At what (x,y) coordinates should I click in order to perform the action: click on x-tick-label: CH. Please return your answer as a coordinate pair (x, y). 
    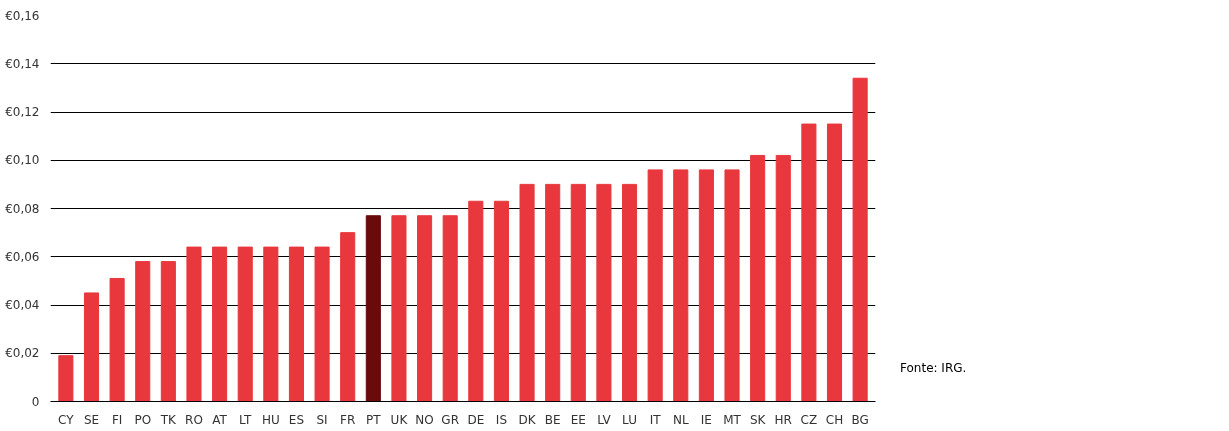
    Looking at the image, I should click on (834, 419).